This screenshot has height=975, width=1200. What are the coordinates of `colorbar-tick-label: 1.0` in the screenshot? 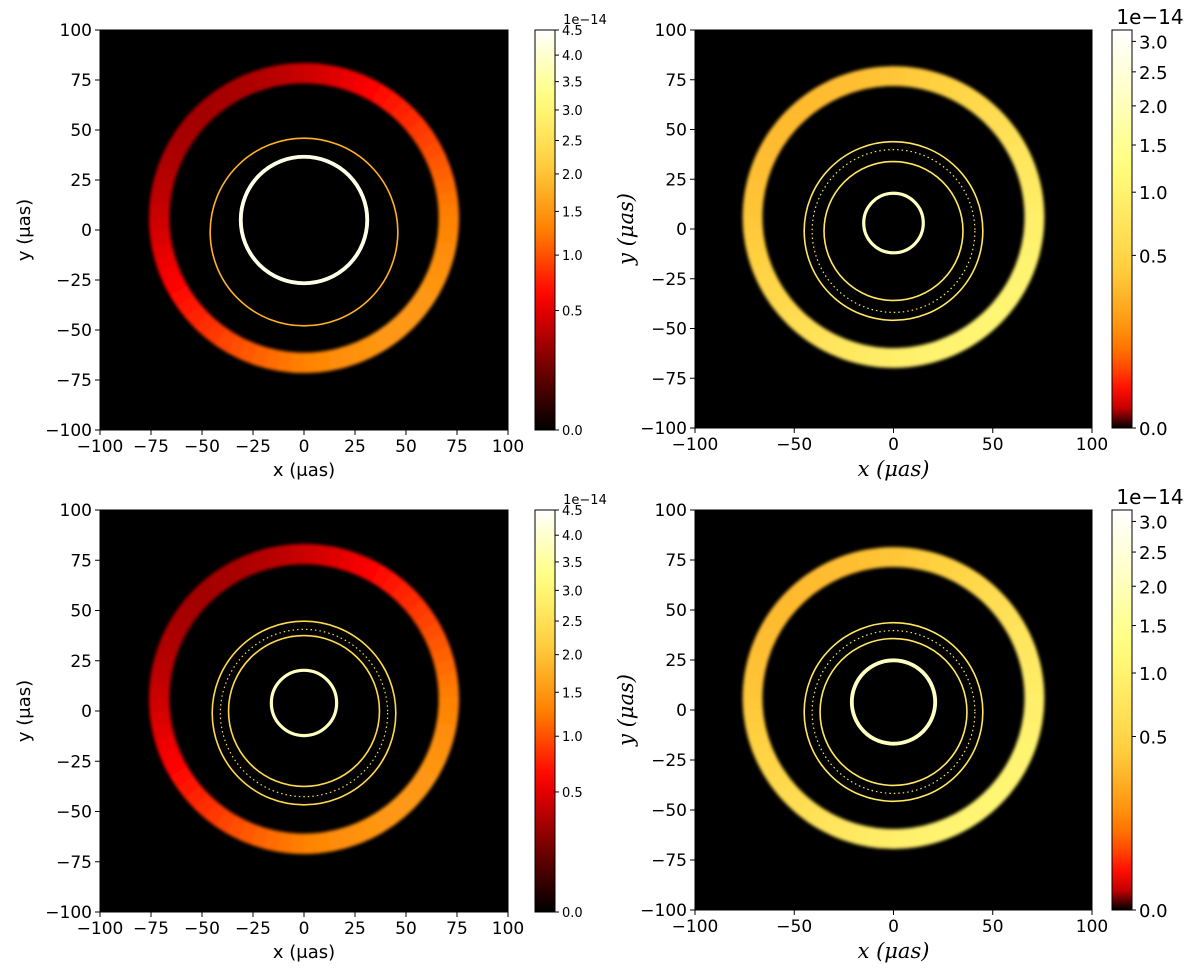 It's located at (1153, 674).